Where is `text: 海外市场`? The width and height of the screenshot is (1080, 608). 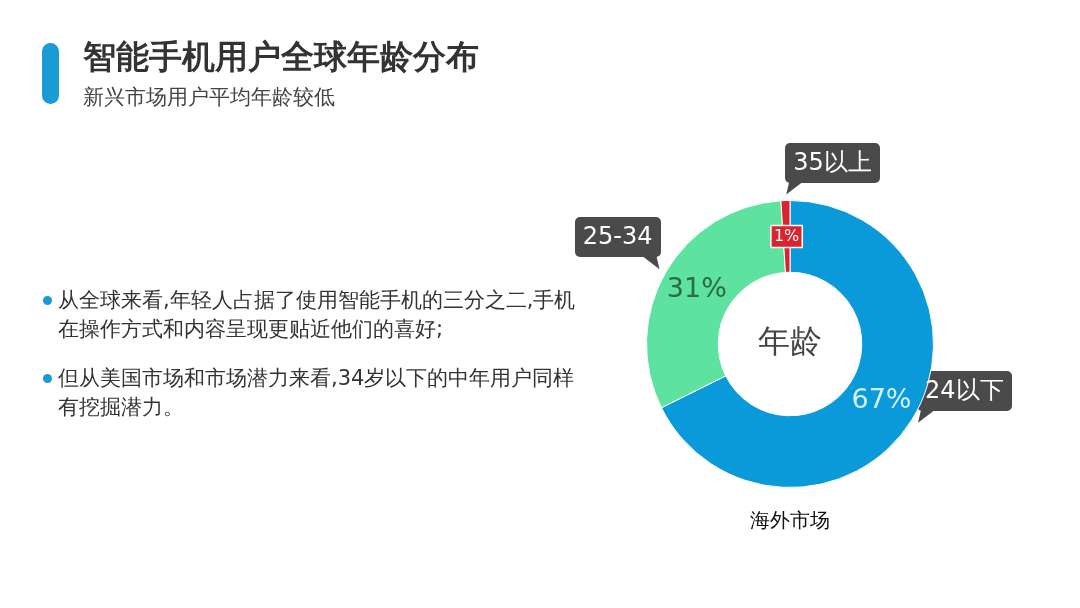
text: 海外市场 is located at coordinates (790, 519).